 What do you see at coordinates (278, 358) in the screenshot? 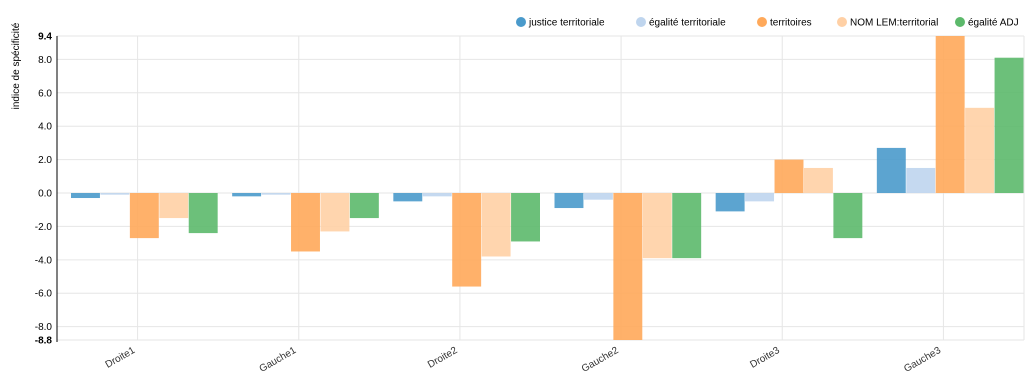
I see `x-tick-label: Gauche1` at bounding box center [278, 358].